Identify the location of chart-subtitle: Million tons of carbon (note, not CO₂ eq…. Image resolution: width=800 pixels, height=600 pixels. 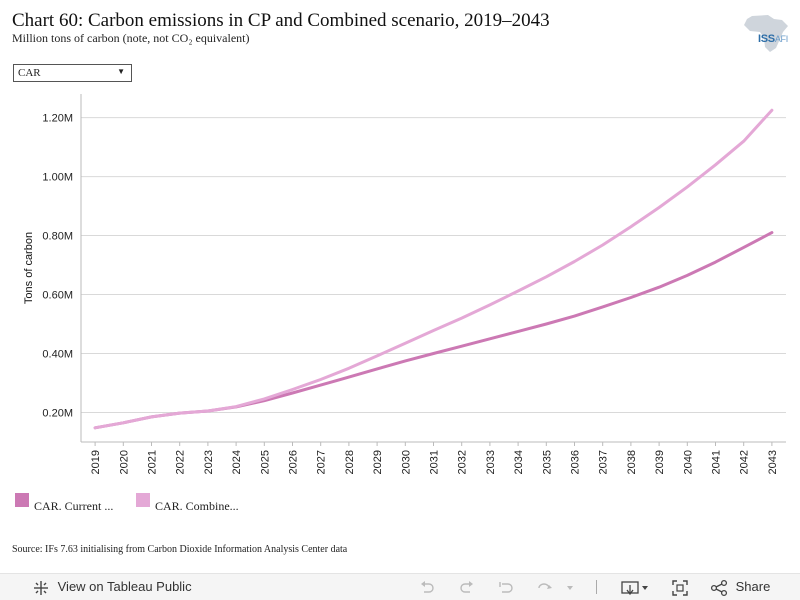
(131, 38).